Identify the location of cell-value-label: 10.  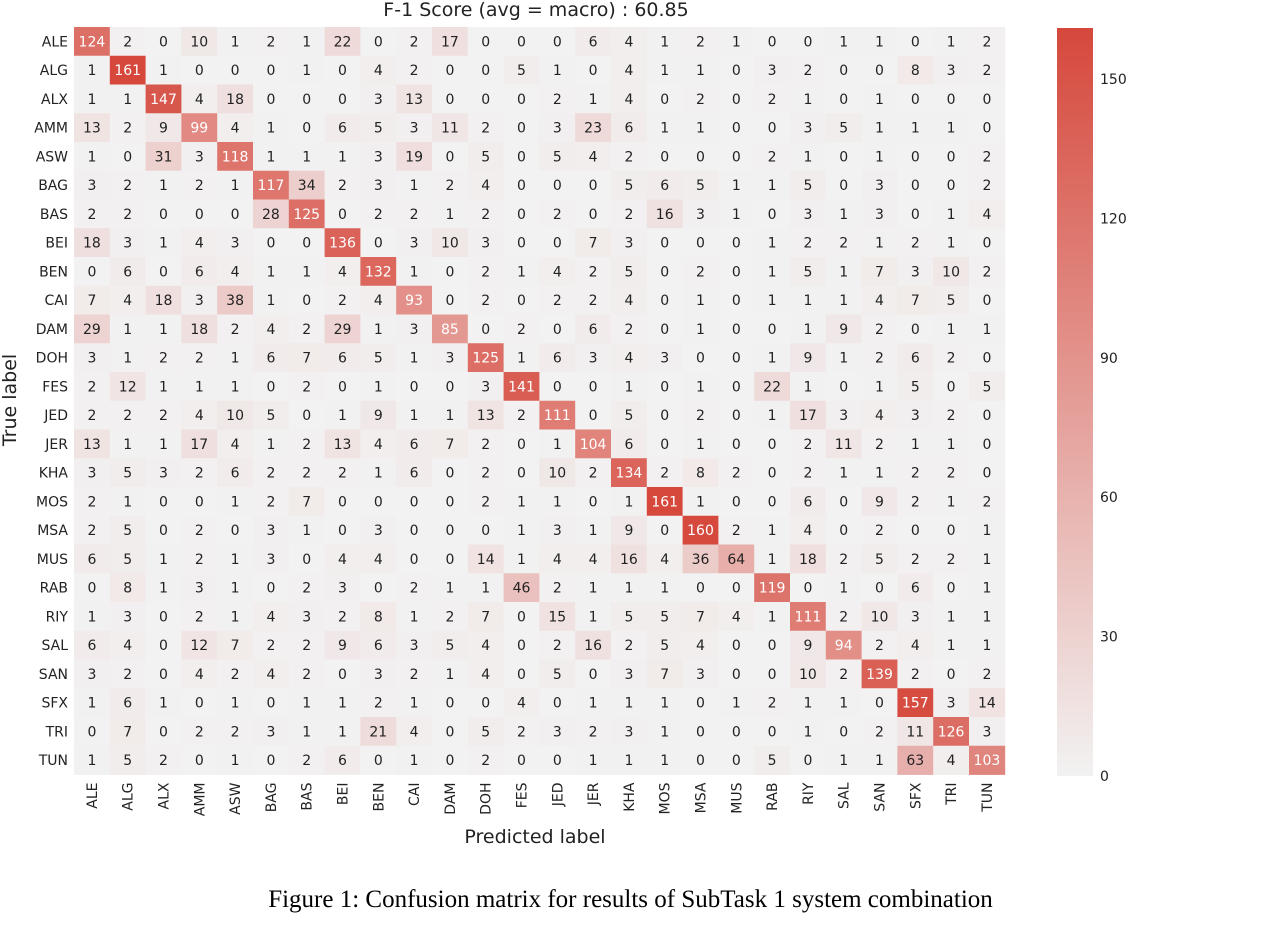
(557, 474).